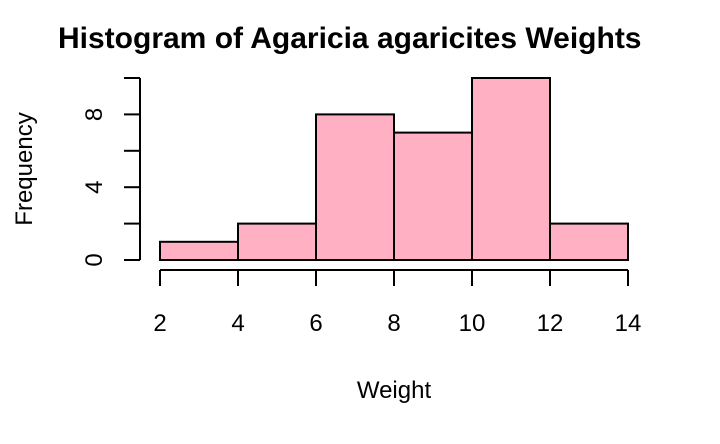 Image resolution: width=720 pixels, height=444 pixels. I want to click on x-tick-label: 10, so click(472, 323).